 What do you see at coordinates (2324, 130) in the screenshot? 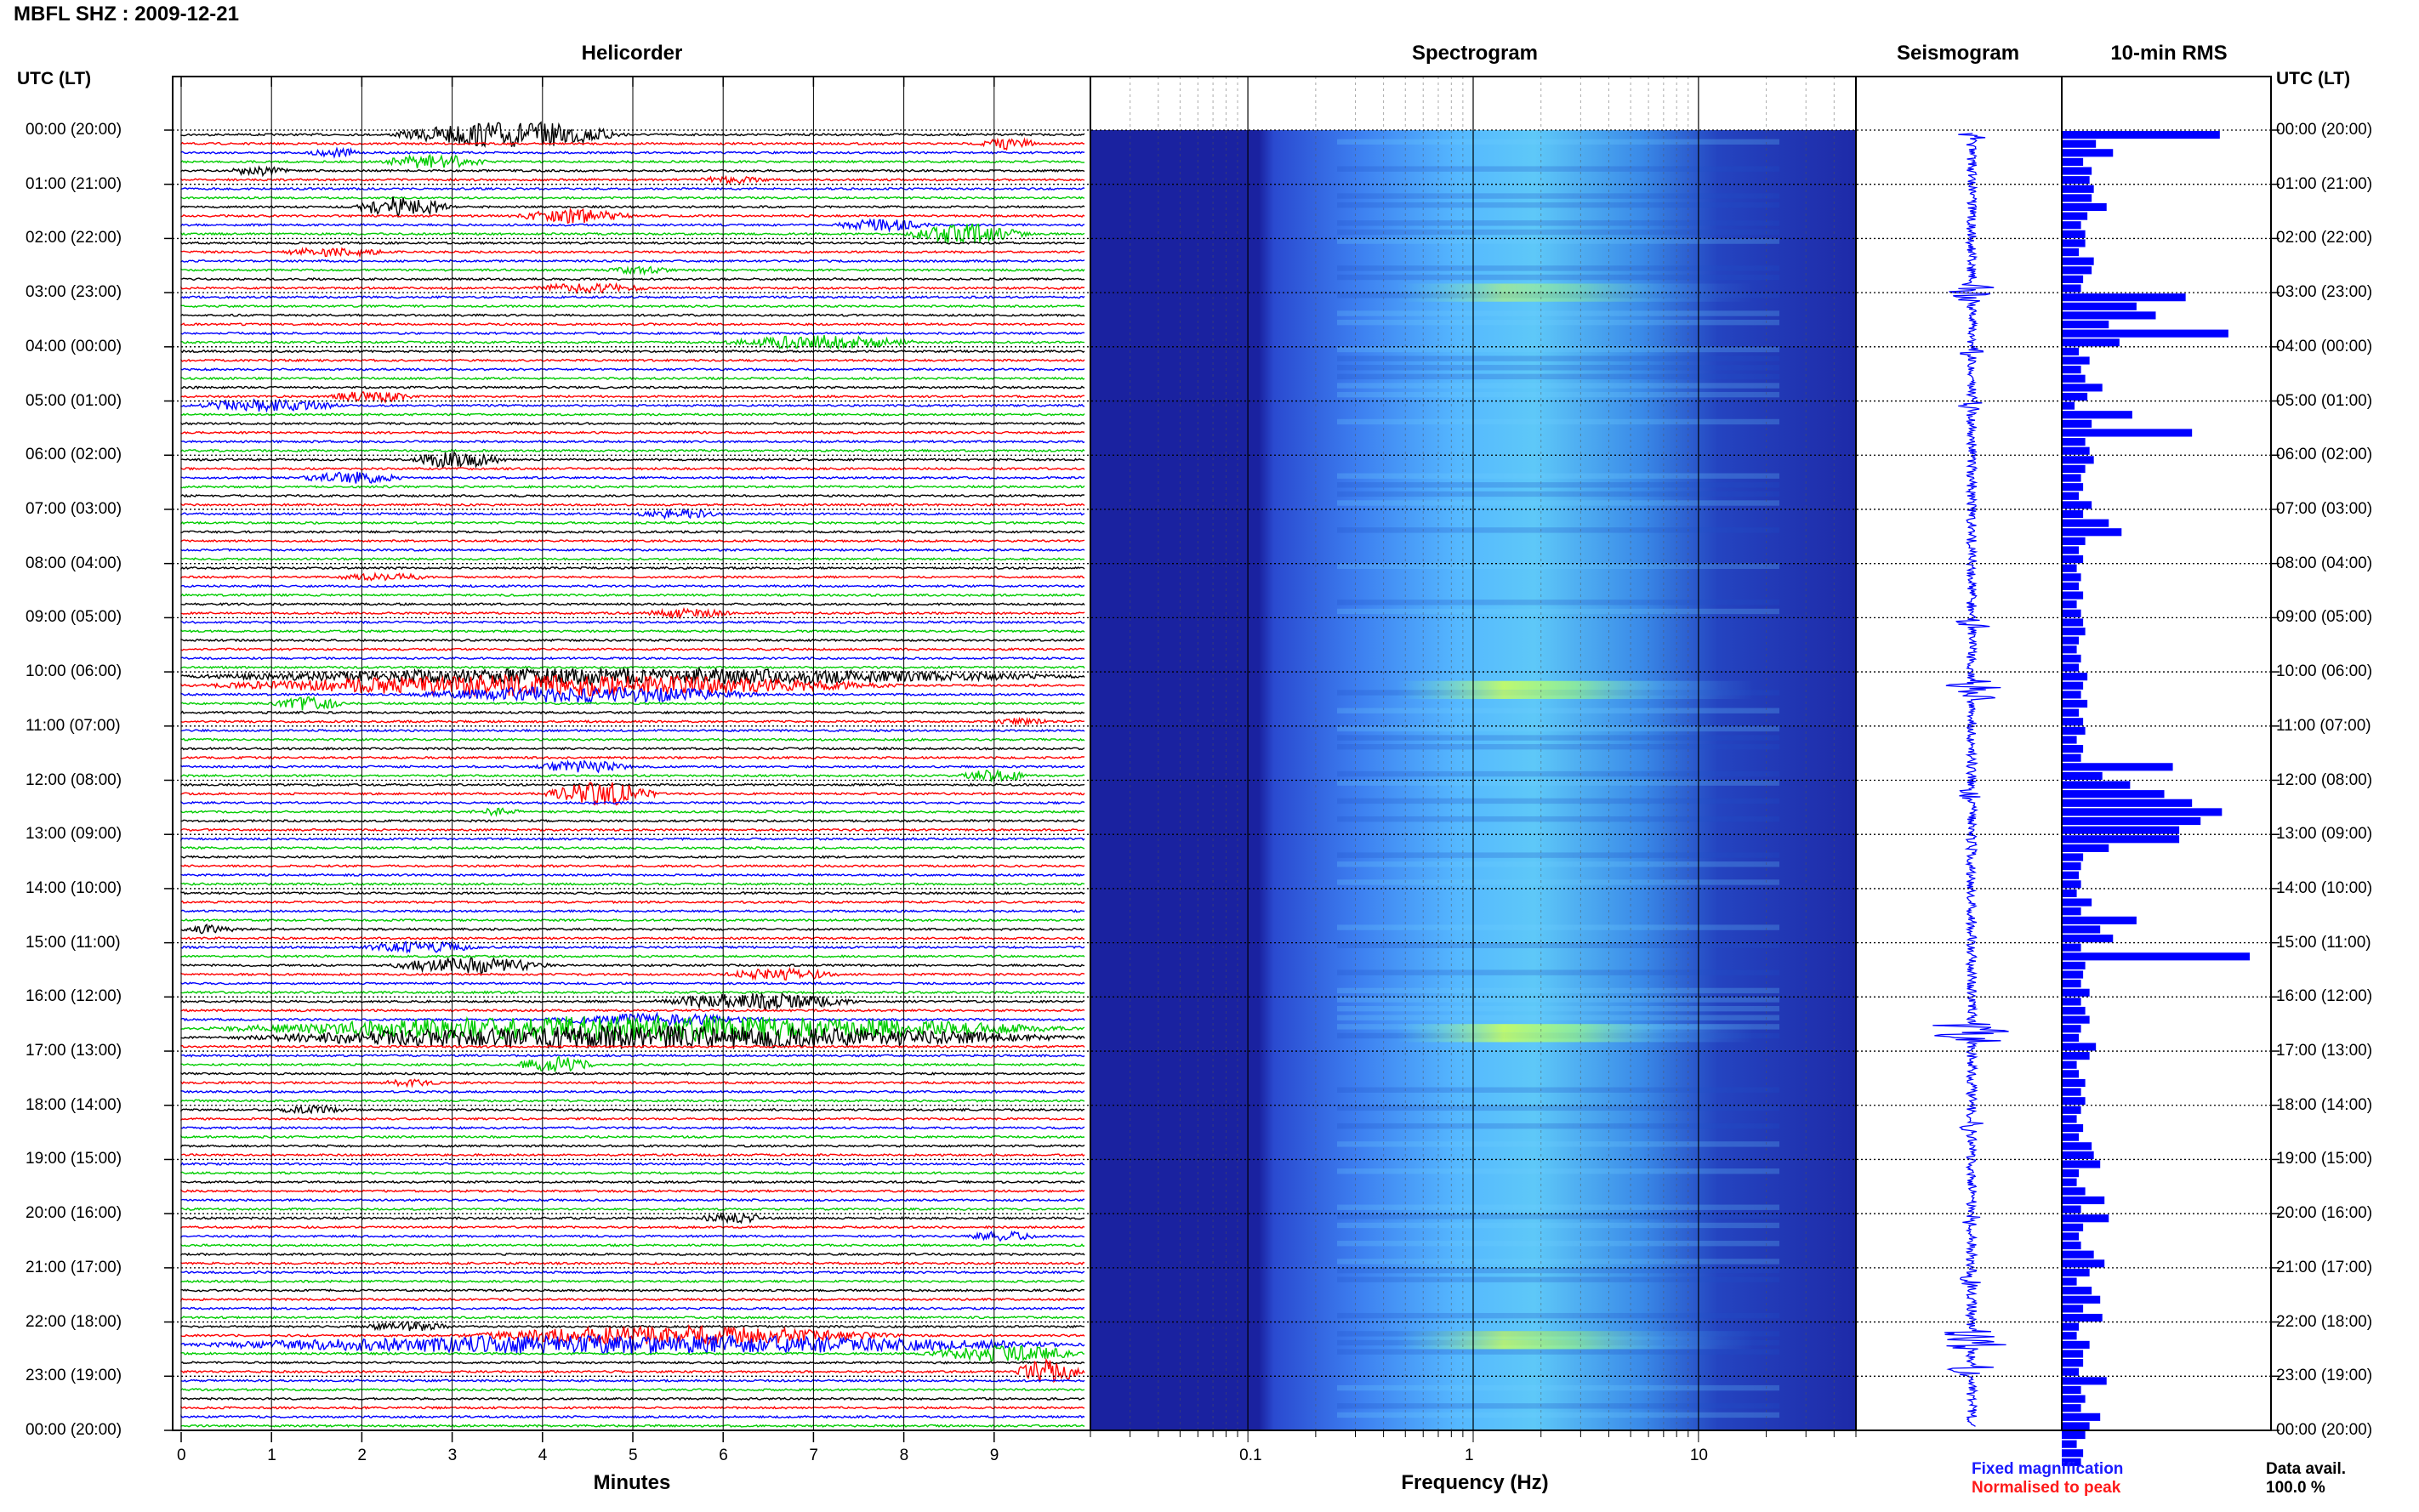
I see `time-label-right: 00:00 (20:00)` at bounding box center [2324, 130].